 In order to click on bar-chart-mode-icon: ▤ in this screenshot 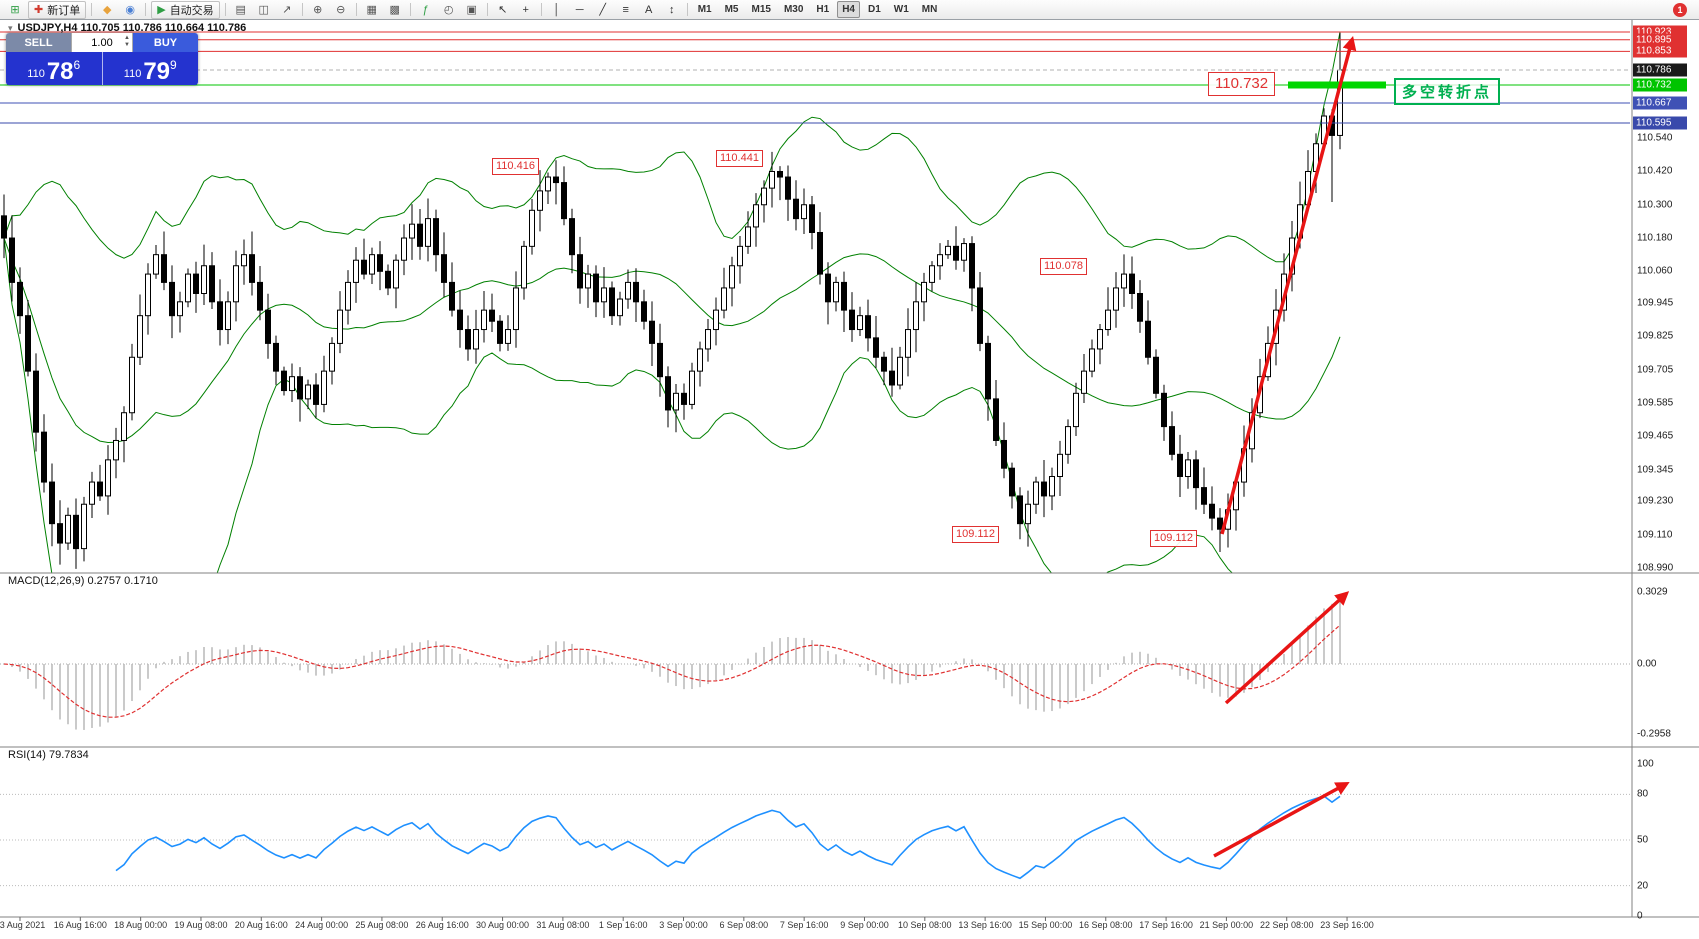, I will do `click(240, 10)`.